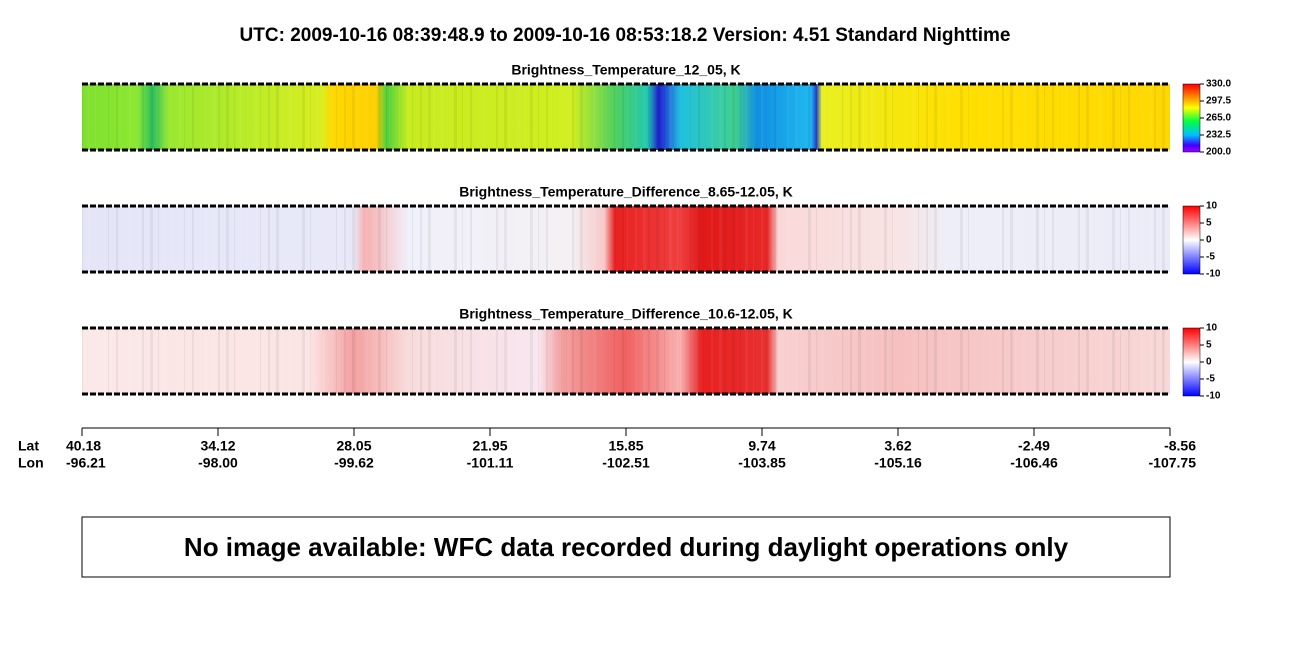 The height and width of the screenshot is (667, 1300). What do you see at coordinates (897, 446) in the screenshot?
I see `lat-label: 3.62` at bounding box center [897, 446].